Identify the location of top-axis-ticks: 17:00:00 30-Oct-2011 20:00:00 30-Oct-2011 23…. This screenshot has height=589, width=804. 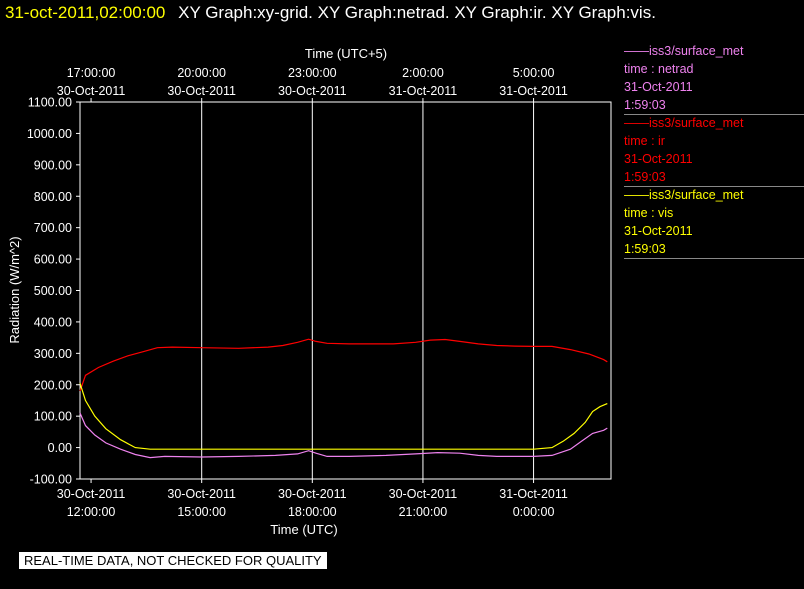
(312, 84).